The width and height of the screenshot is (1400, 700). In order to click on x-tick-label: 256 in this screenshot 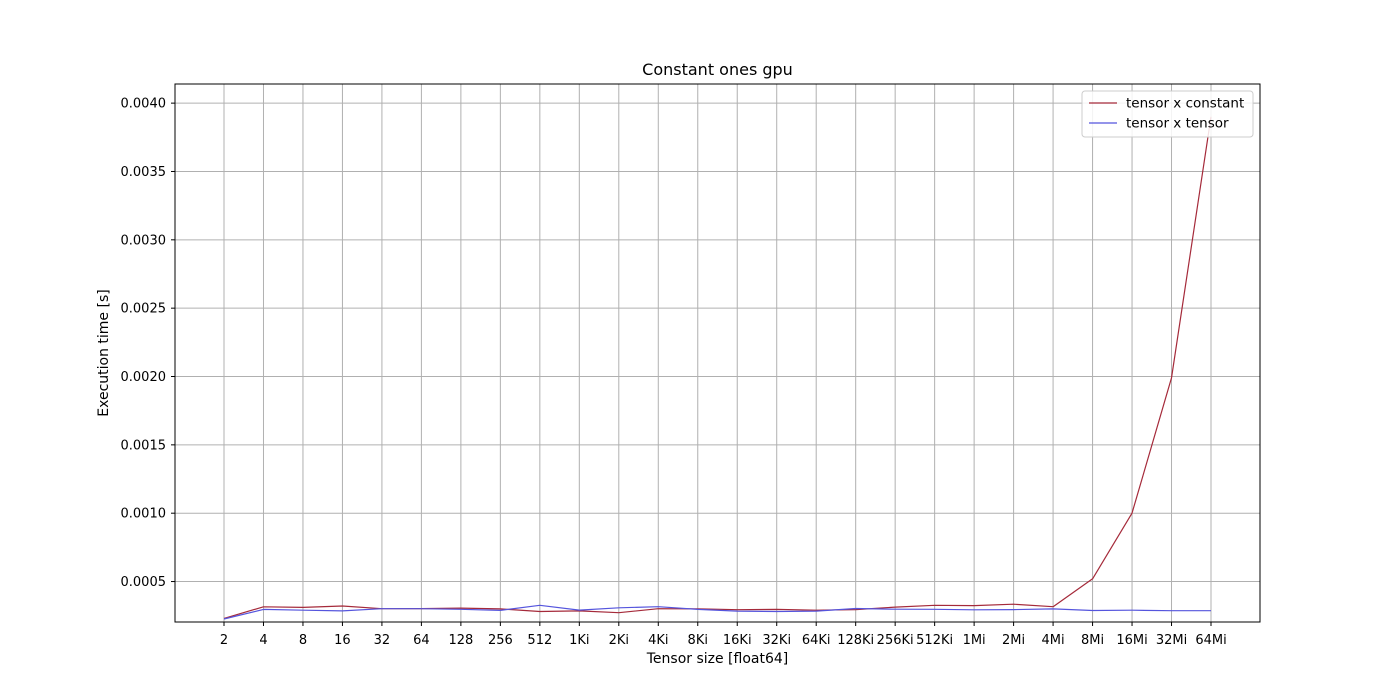, I will do `click(500, 640)`.